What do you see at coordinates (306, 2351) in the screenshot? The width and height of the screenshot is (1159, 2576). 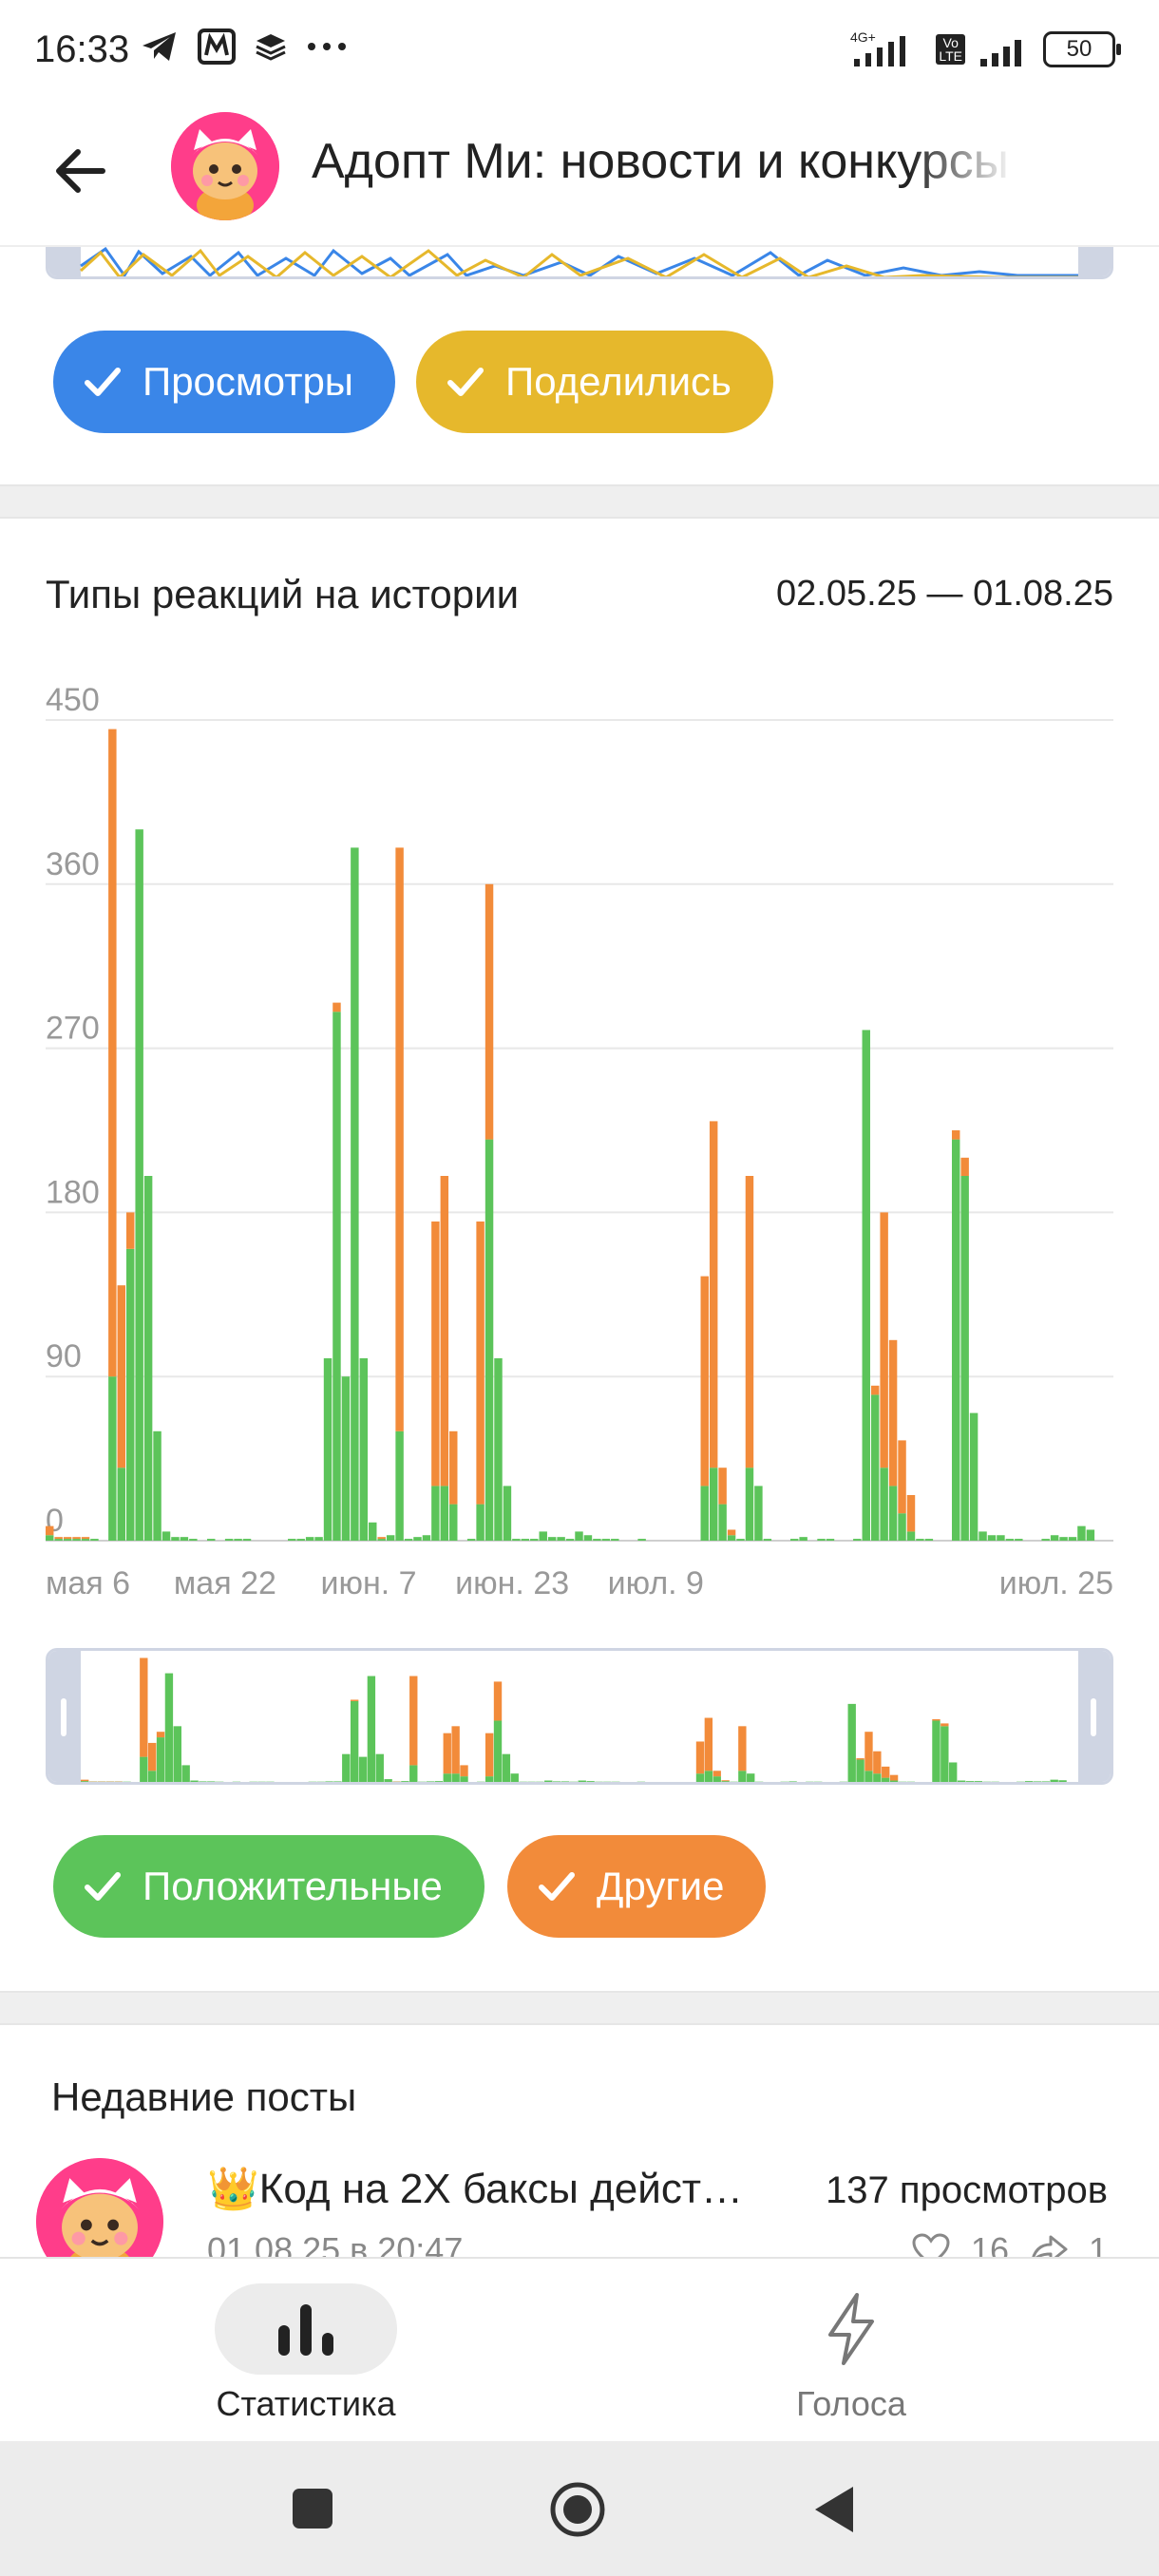 I see `nav-statistics: Статистика` at bounding box center [306, 2351].